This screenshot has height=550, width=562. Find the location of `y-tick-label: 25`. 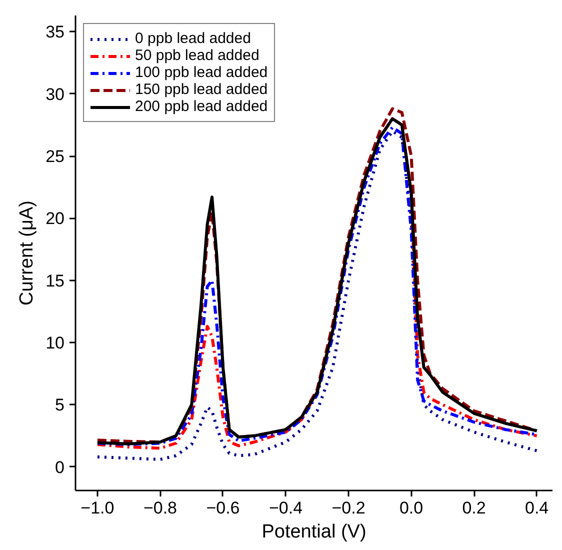

y-tick-label: 25 is located at coordinates (55, 156).